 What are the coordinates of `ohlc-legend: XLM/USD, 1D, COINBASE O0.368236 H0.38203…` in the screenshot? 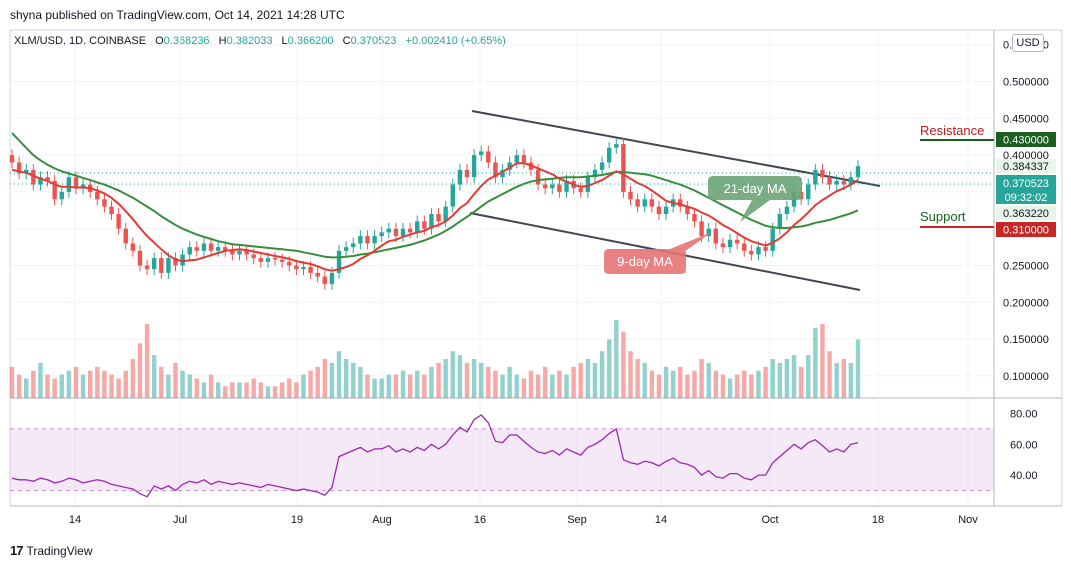 It's located at (263, 41).